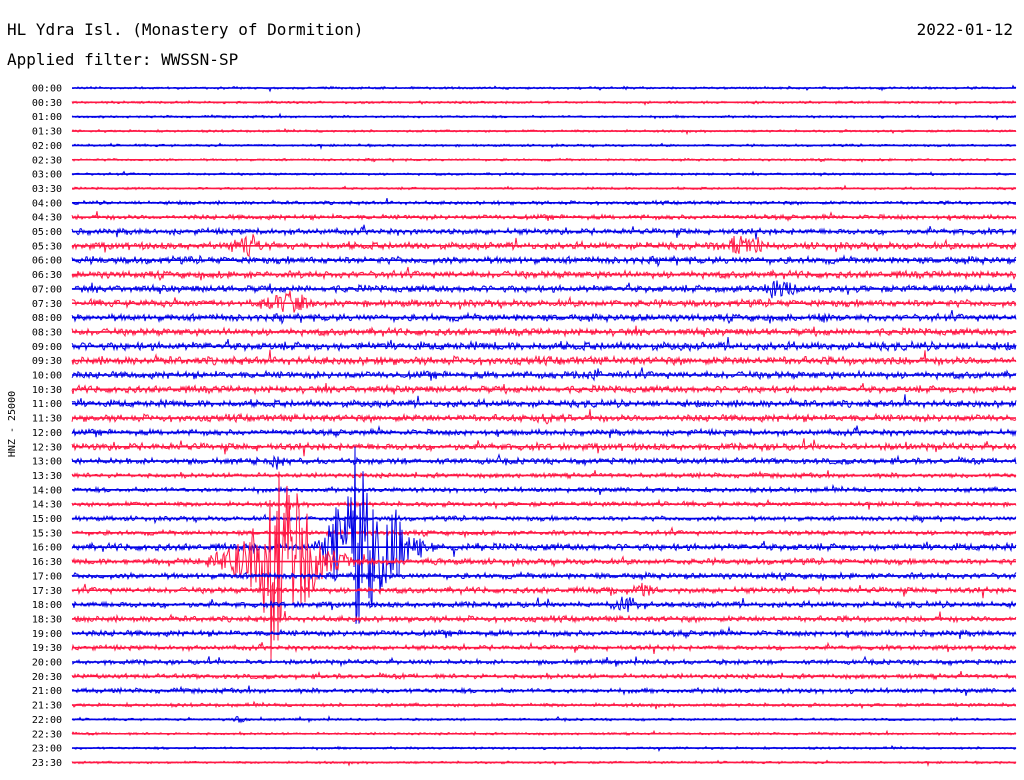 Image resolution: width=1024 pixels, height=780 pixels. What do you see at coordinates (47, 734) in the screenshot?
I see `row-label: 22:30` at bounding box center [47, 734].